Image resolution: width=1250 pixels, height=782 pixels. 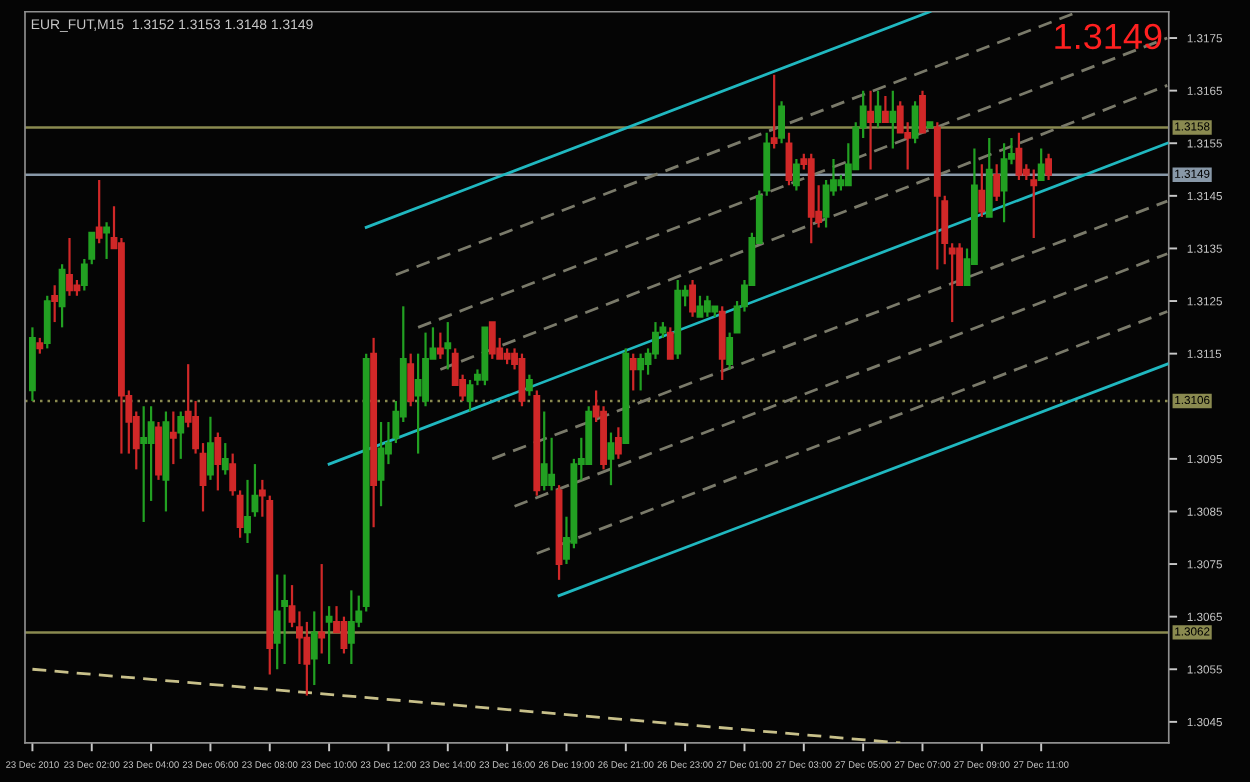 I want to click on annotation: 1.3149, so click(x=1108, y=36).